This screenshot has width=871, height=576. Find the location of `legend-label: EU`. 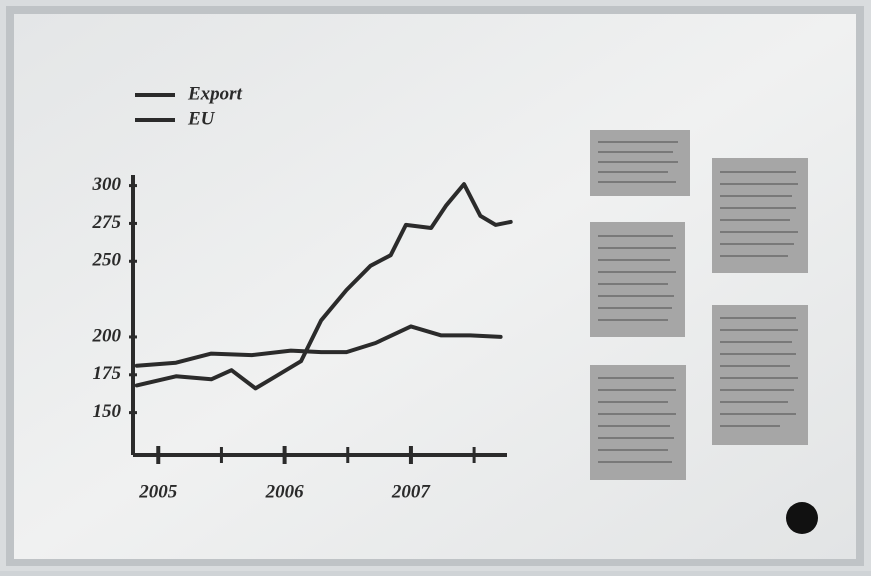

legend-label: EU is located at coordinates (201, 118).